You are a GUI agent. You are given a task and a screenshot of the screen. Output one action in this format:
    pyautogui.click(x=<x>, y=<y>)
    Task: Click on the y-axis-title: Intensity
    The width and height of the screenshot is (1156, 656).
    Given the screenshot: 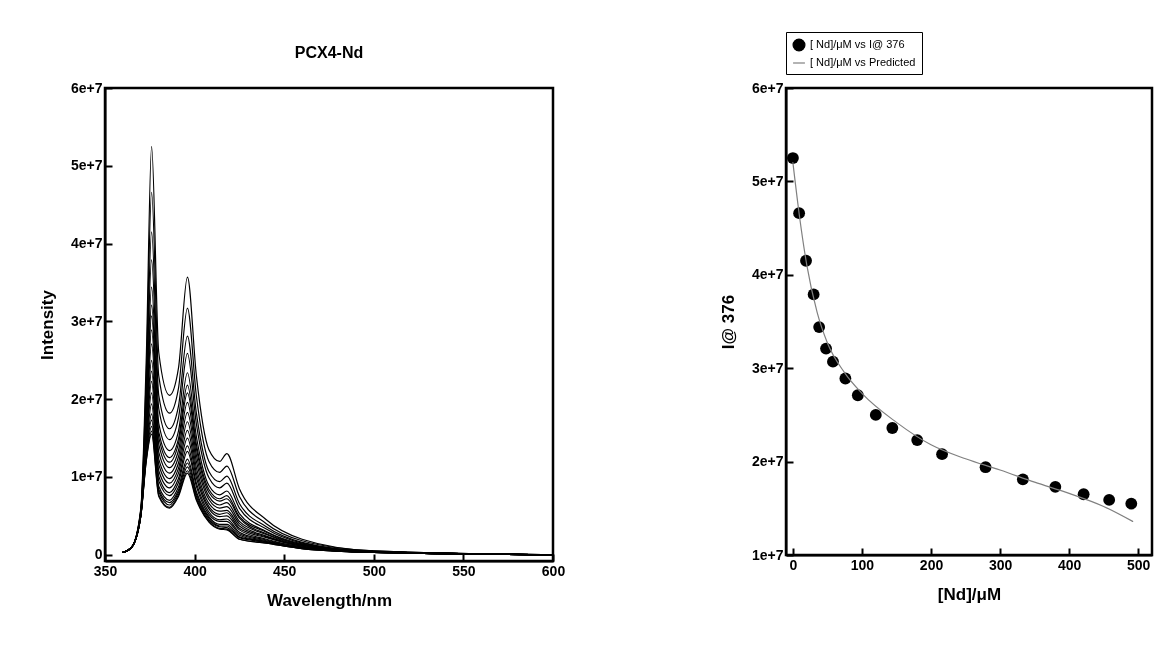 What is the action you would take?
    pyautogui.click(x=47, y=324)
    